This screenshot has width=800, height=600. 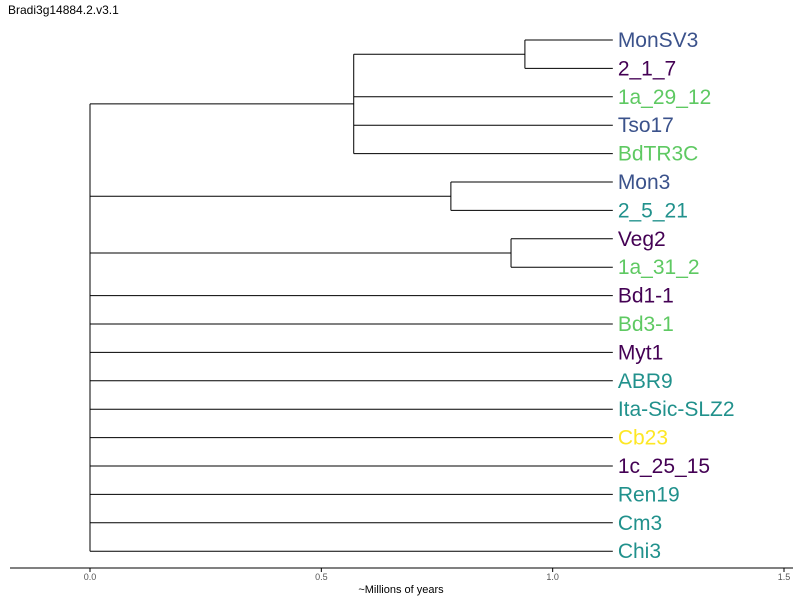 What do you see at coordinates (649, 494) in the screenshot?
I see `leaf-label-ren19: Ren19` at bounding box center [649, 494].